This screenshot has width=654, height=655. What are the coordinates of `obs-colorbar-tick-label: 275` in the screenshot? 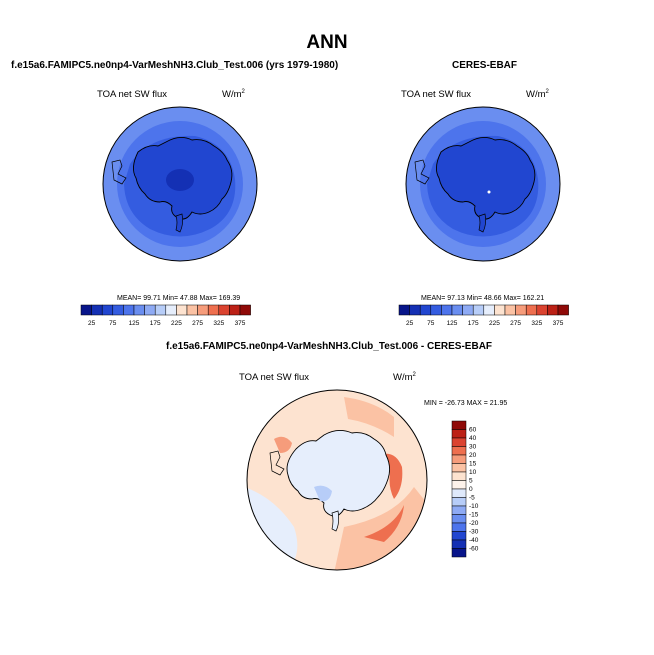 It's located at (515, 323).